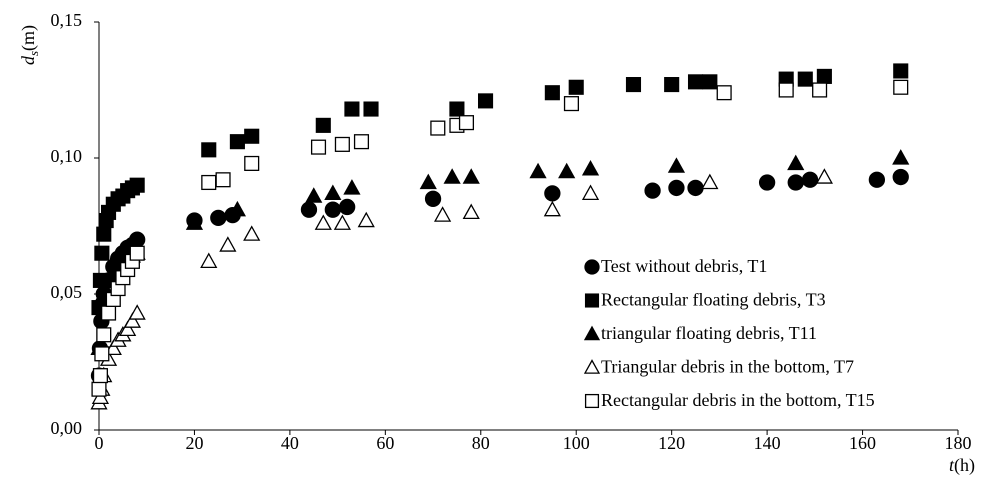  What do you see at coordinates (290, 443) in the screenshot?
I see `x-tick-label: 40` at bounding box center [290, 443].